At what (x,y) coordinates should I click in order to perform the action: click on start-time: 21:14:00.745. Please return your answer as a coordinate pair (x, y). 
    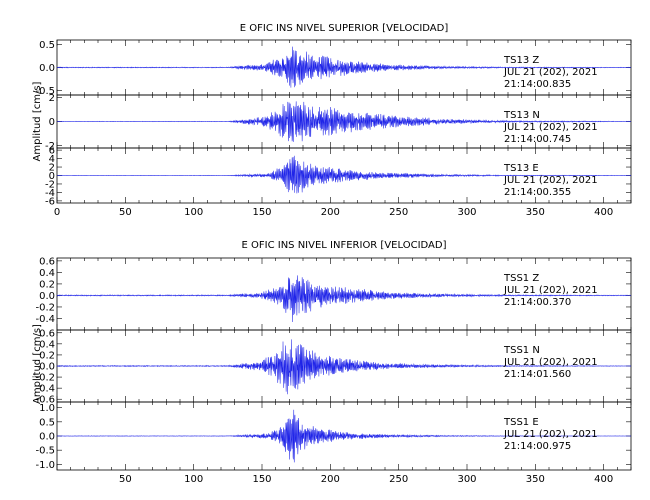
    Looking at the image, I should click on (537, 139).